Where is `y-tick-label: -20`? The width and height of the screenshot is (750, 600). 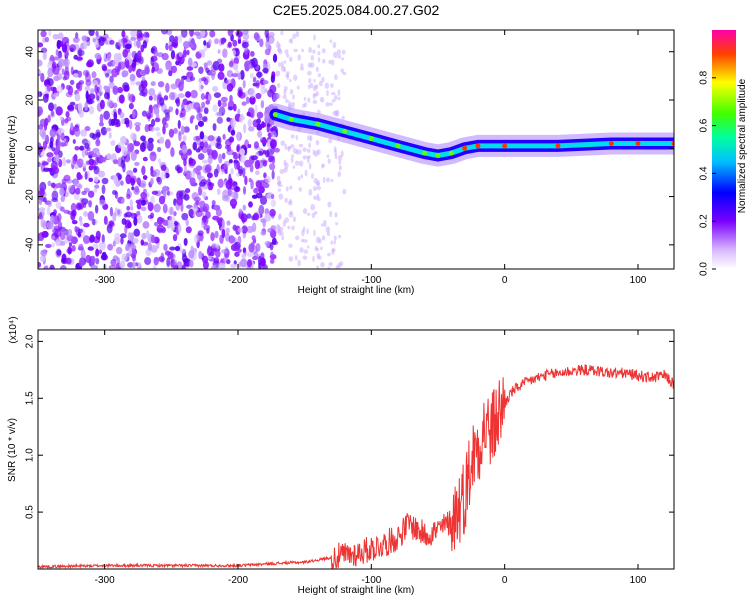 y-tick-label: -20 is located at coordinates (30, 196).